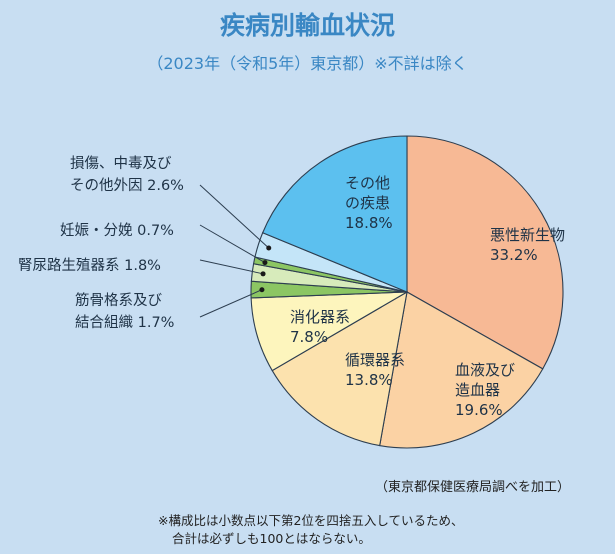  What do you see at coordinates (117, 230) in the screenshot?
I see `slice-label: 妊娠・分娩 0.7%` at bounding box center [117, 230].